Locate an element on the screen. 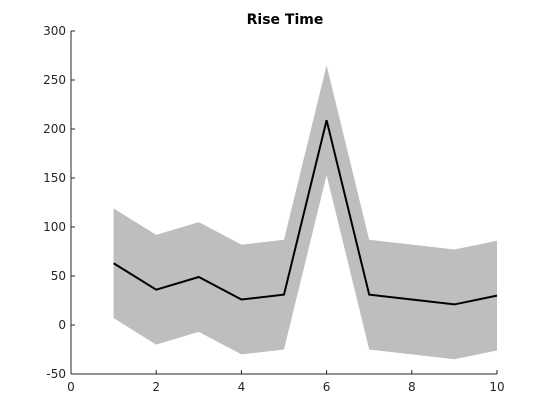  y-tick-label: 0 is located at coordinates (62, 325).